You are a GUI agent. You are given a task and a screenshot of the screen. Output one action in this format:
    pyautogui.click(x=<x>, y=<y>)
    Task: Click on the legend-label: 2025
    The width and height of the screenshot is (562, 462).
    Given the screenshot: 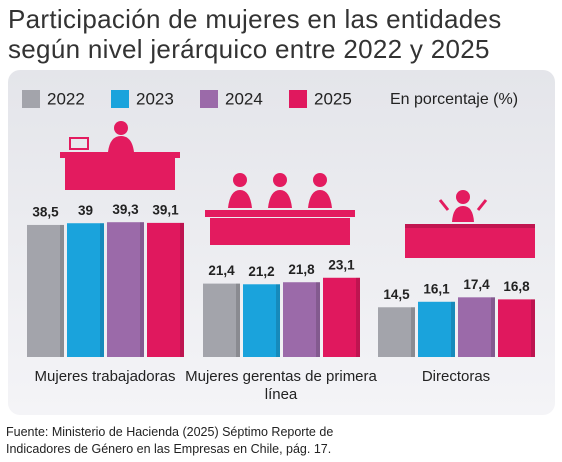 What is the action you would take?
    pyautogui.click(x=333, y=98)
    